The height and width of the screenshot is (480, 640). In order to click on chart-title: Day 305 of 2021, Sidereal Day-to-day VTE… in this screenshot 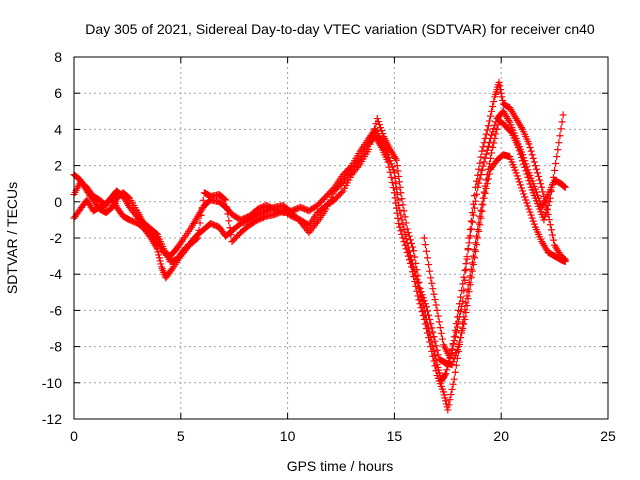, I will do `click(340, 29)`.